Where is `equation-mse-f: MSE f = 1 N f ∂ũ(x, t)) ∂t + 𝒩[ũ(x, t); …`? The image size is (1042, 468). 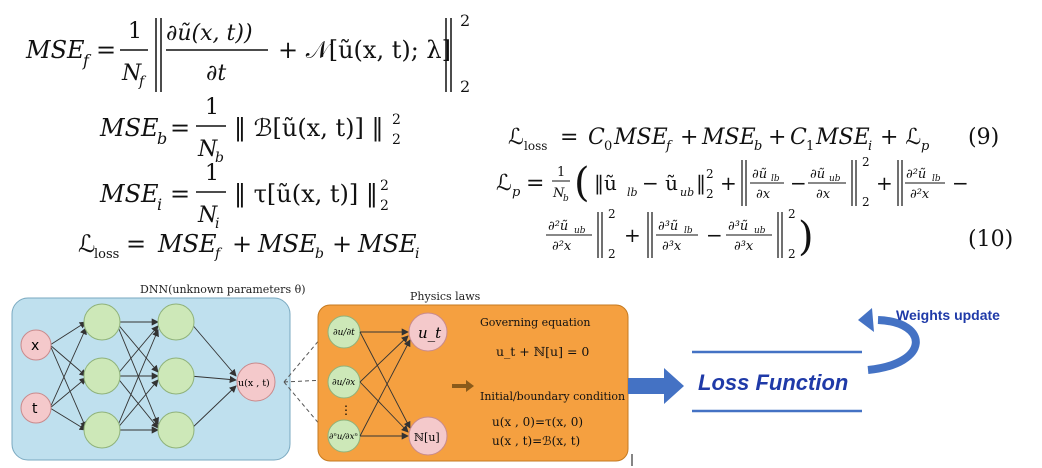 equation-mse-f: MSE f = 1 N f ∂ũ(x, t)) ∂t + 𝒩[ũ(x, t); … is located at coordinates (247, 53).